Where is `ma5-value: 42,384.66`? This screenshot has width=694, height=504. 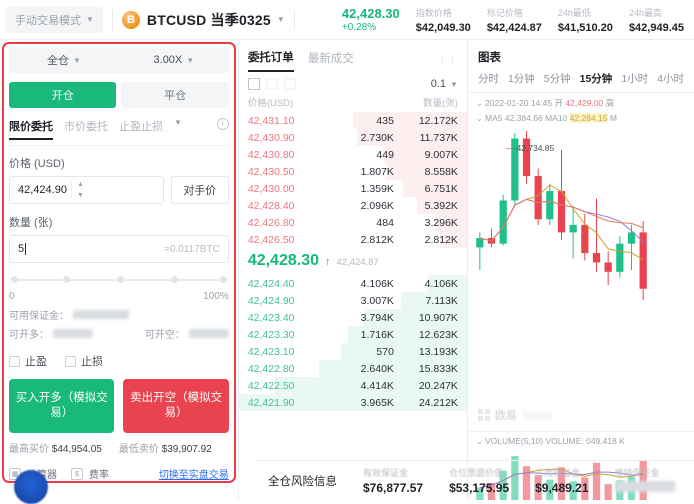 ma5-value: 42,384.66 is located at coordinates (523, 118).